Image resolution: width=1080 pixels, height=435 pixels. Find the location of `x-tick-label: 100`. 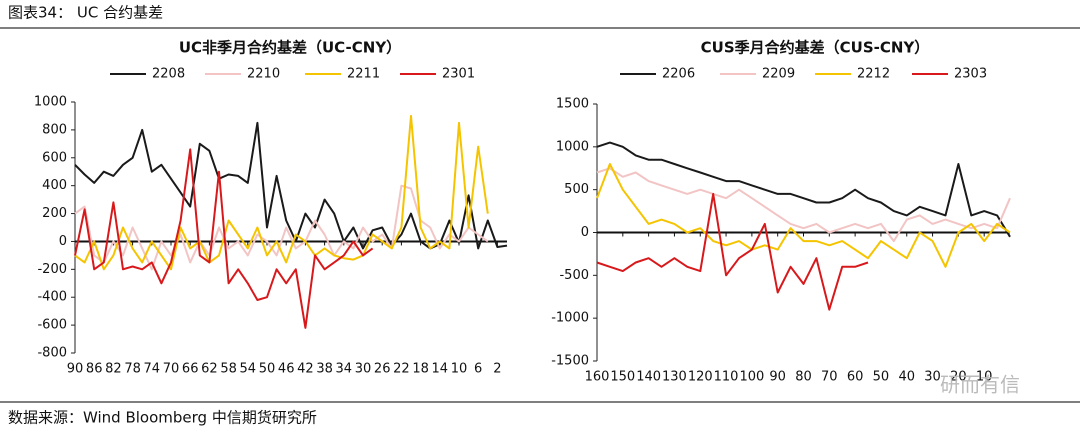

x-tick-label: 100 is located at coordinates (751, 377).